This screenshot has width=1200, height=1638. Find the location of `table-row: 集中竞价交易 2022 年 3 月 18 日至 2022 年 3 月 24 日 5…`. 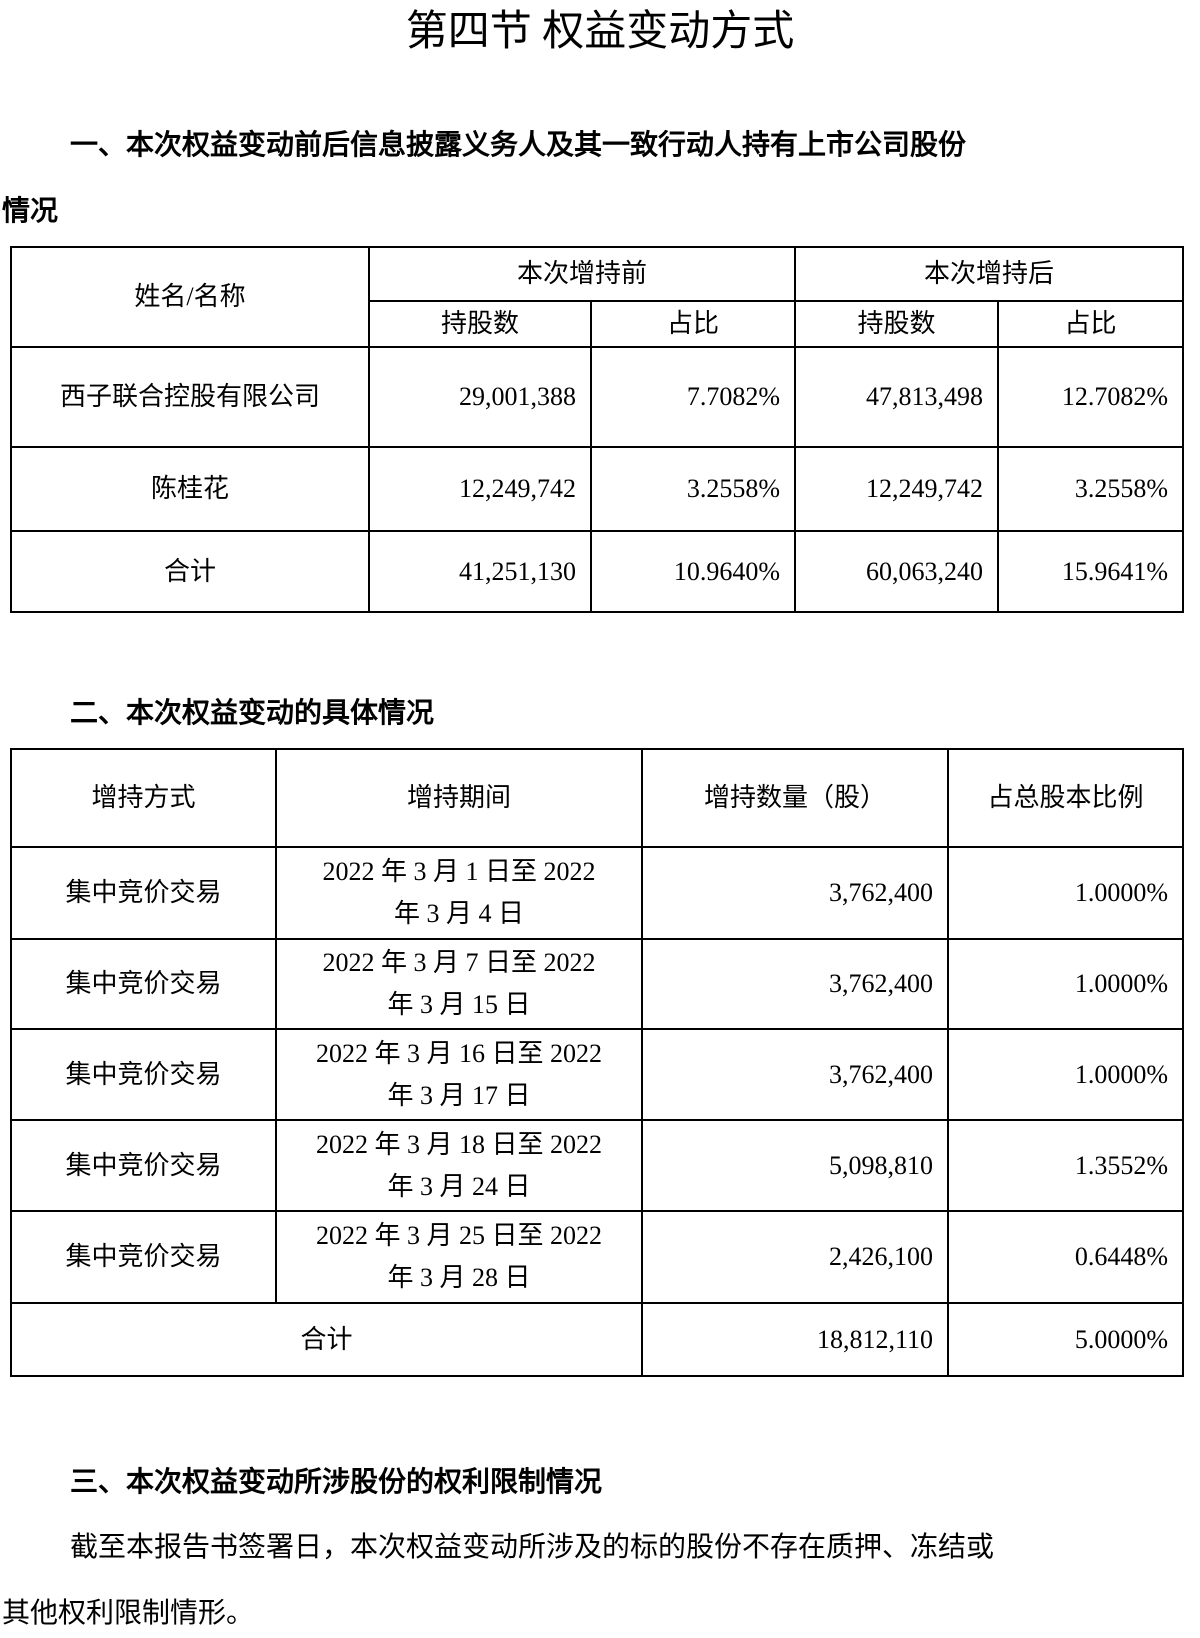

table-row: 集中竞价交易 2022 年 3 月 18 日至 2022 年 3 月 24 日 5… is located at coordinates (597, 1165).